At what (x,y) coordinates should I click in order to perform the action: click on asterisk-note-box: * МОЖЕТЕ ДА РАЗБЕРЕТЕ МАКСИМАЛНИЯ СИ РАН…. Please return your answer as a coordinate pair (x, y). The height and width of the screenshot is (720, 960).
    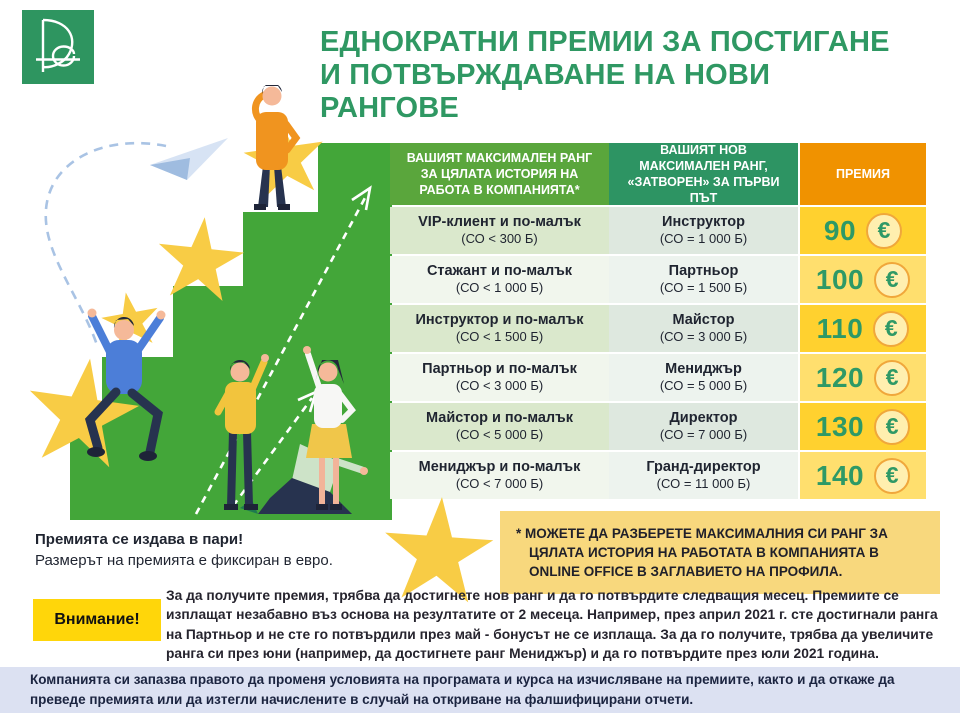
    Looking at the image, I should click on (720, 553).